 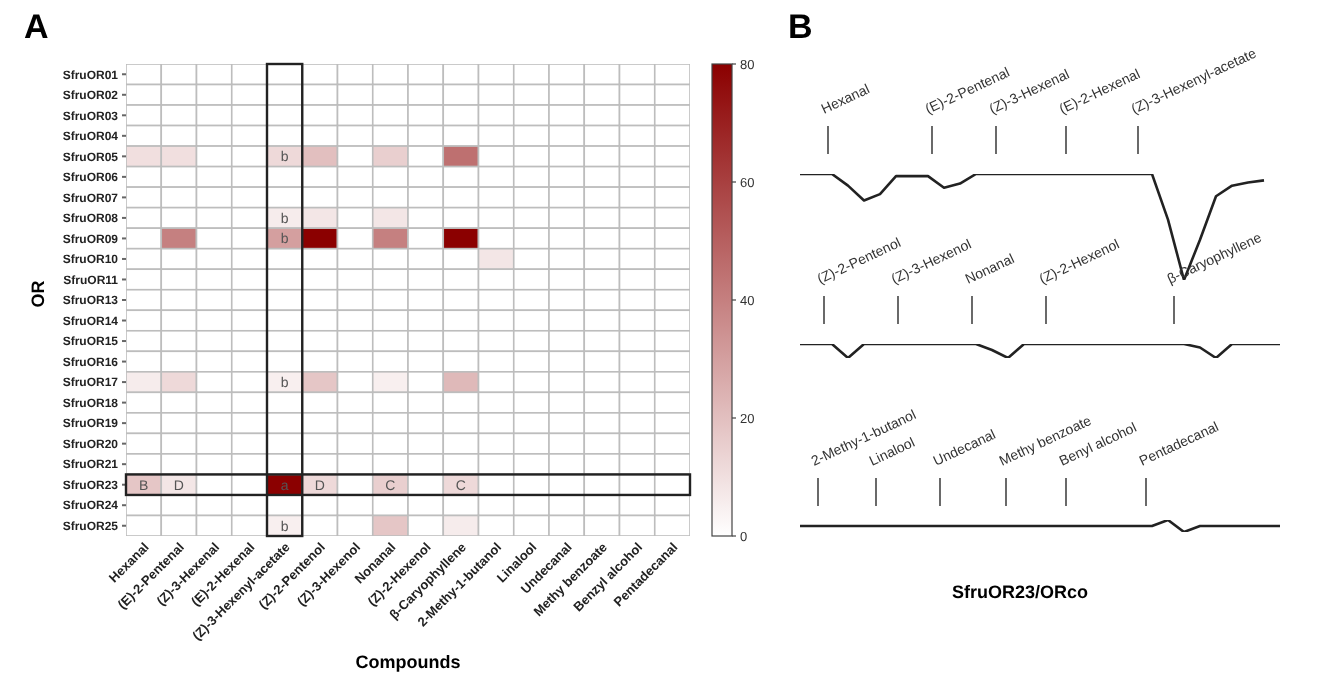 I want to click on x-axis-title: SfruOR23/ORco, so click(x=1019, y=592).